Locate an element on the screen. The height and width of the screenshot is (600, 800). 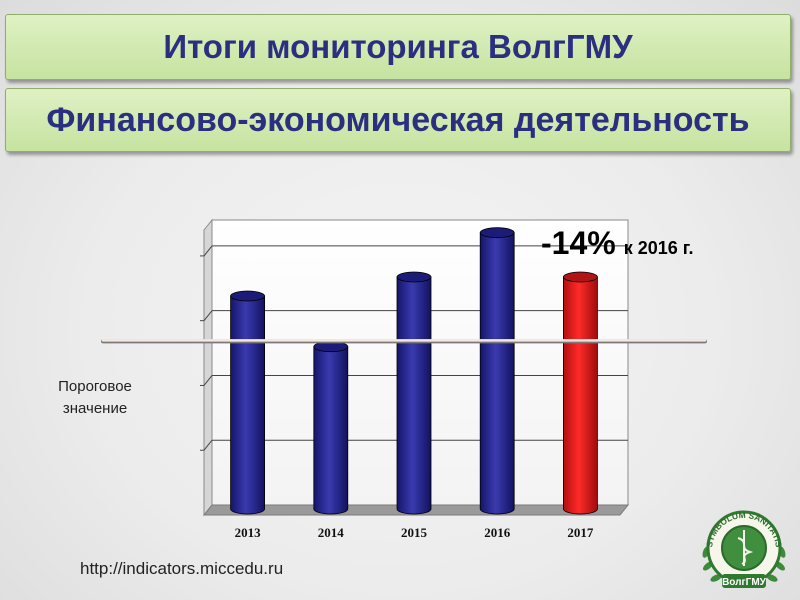
source-url: http://indicators.miccedu.ru is located at coordinates (182, 568).